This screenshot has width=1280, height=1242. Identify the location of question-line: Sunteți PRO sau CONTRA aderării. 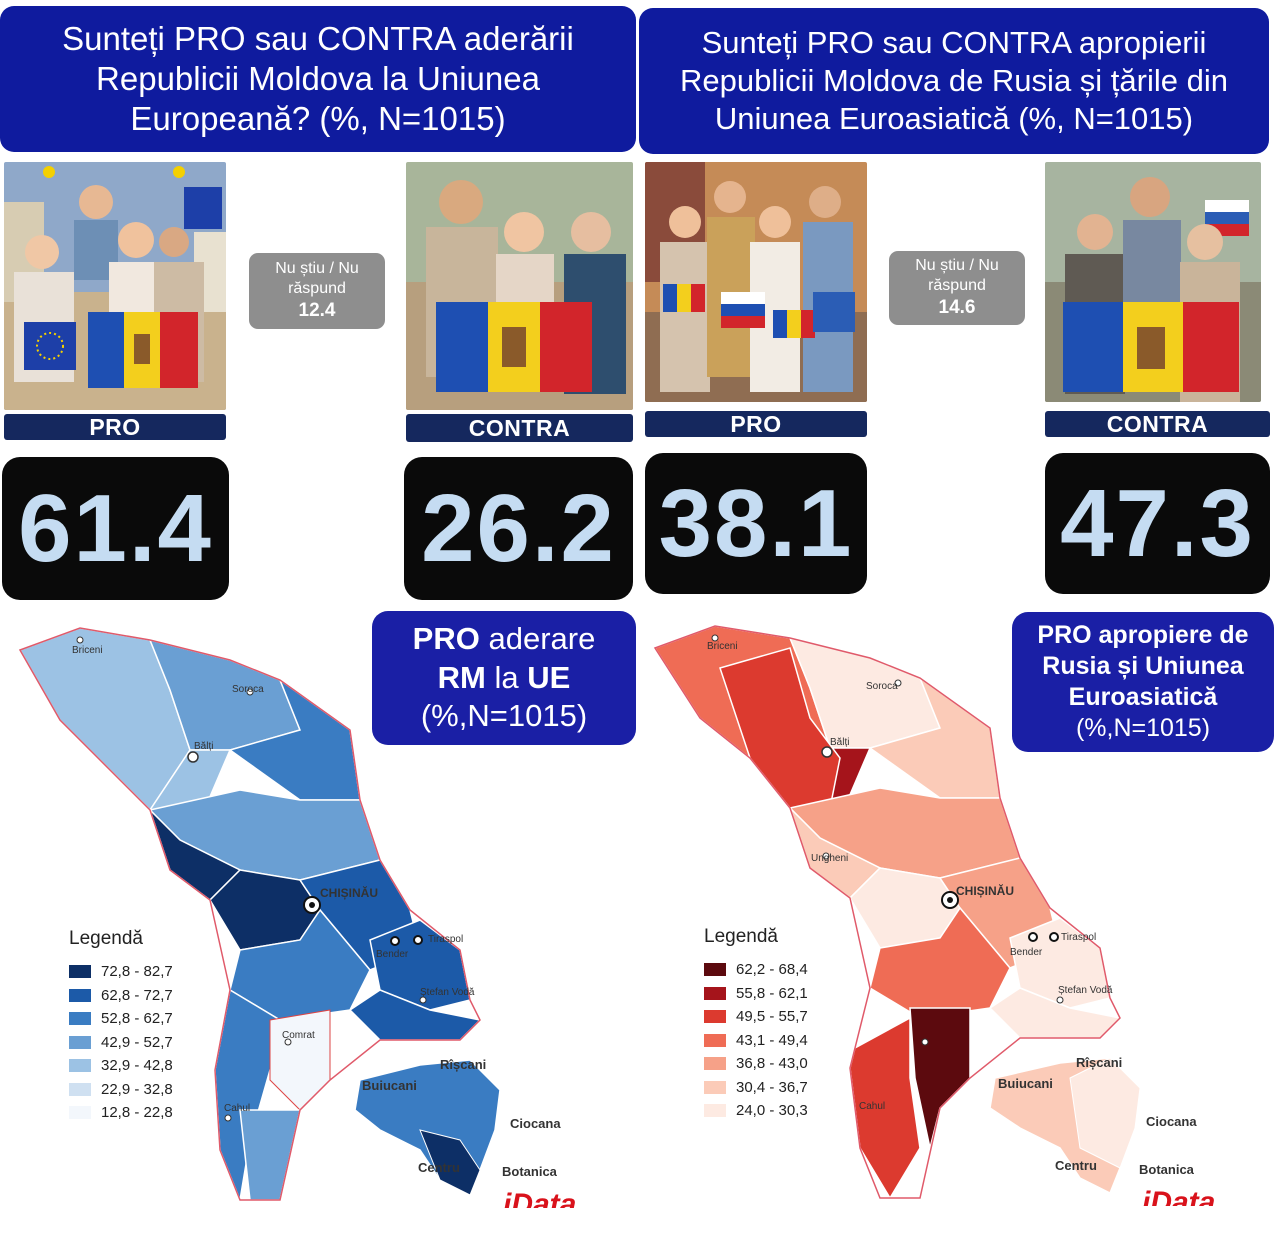
(318, 38).